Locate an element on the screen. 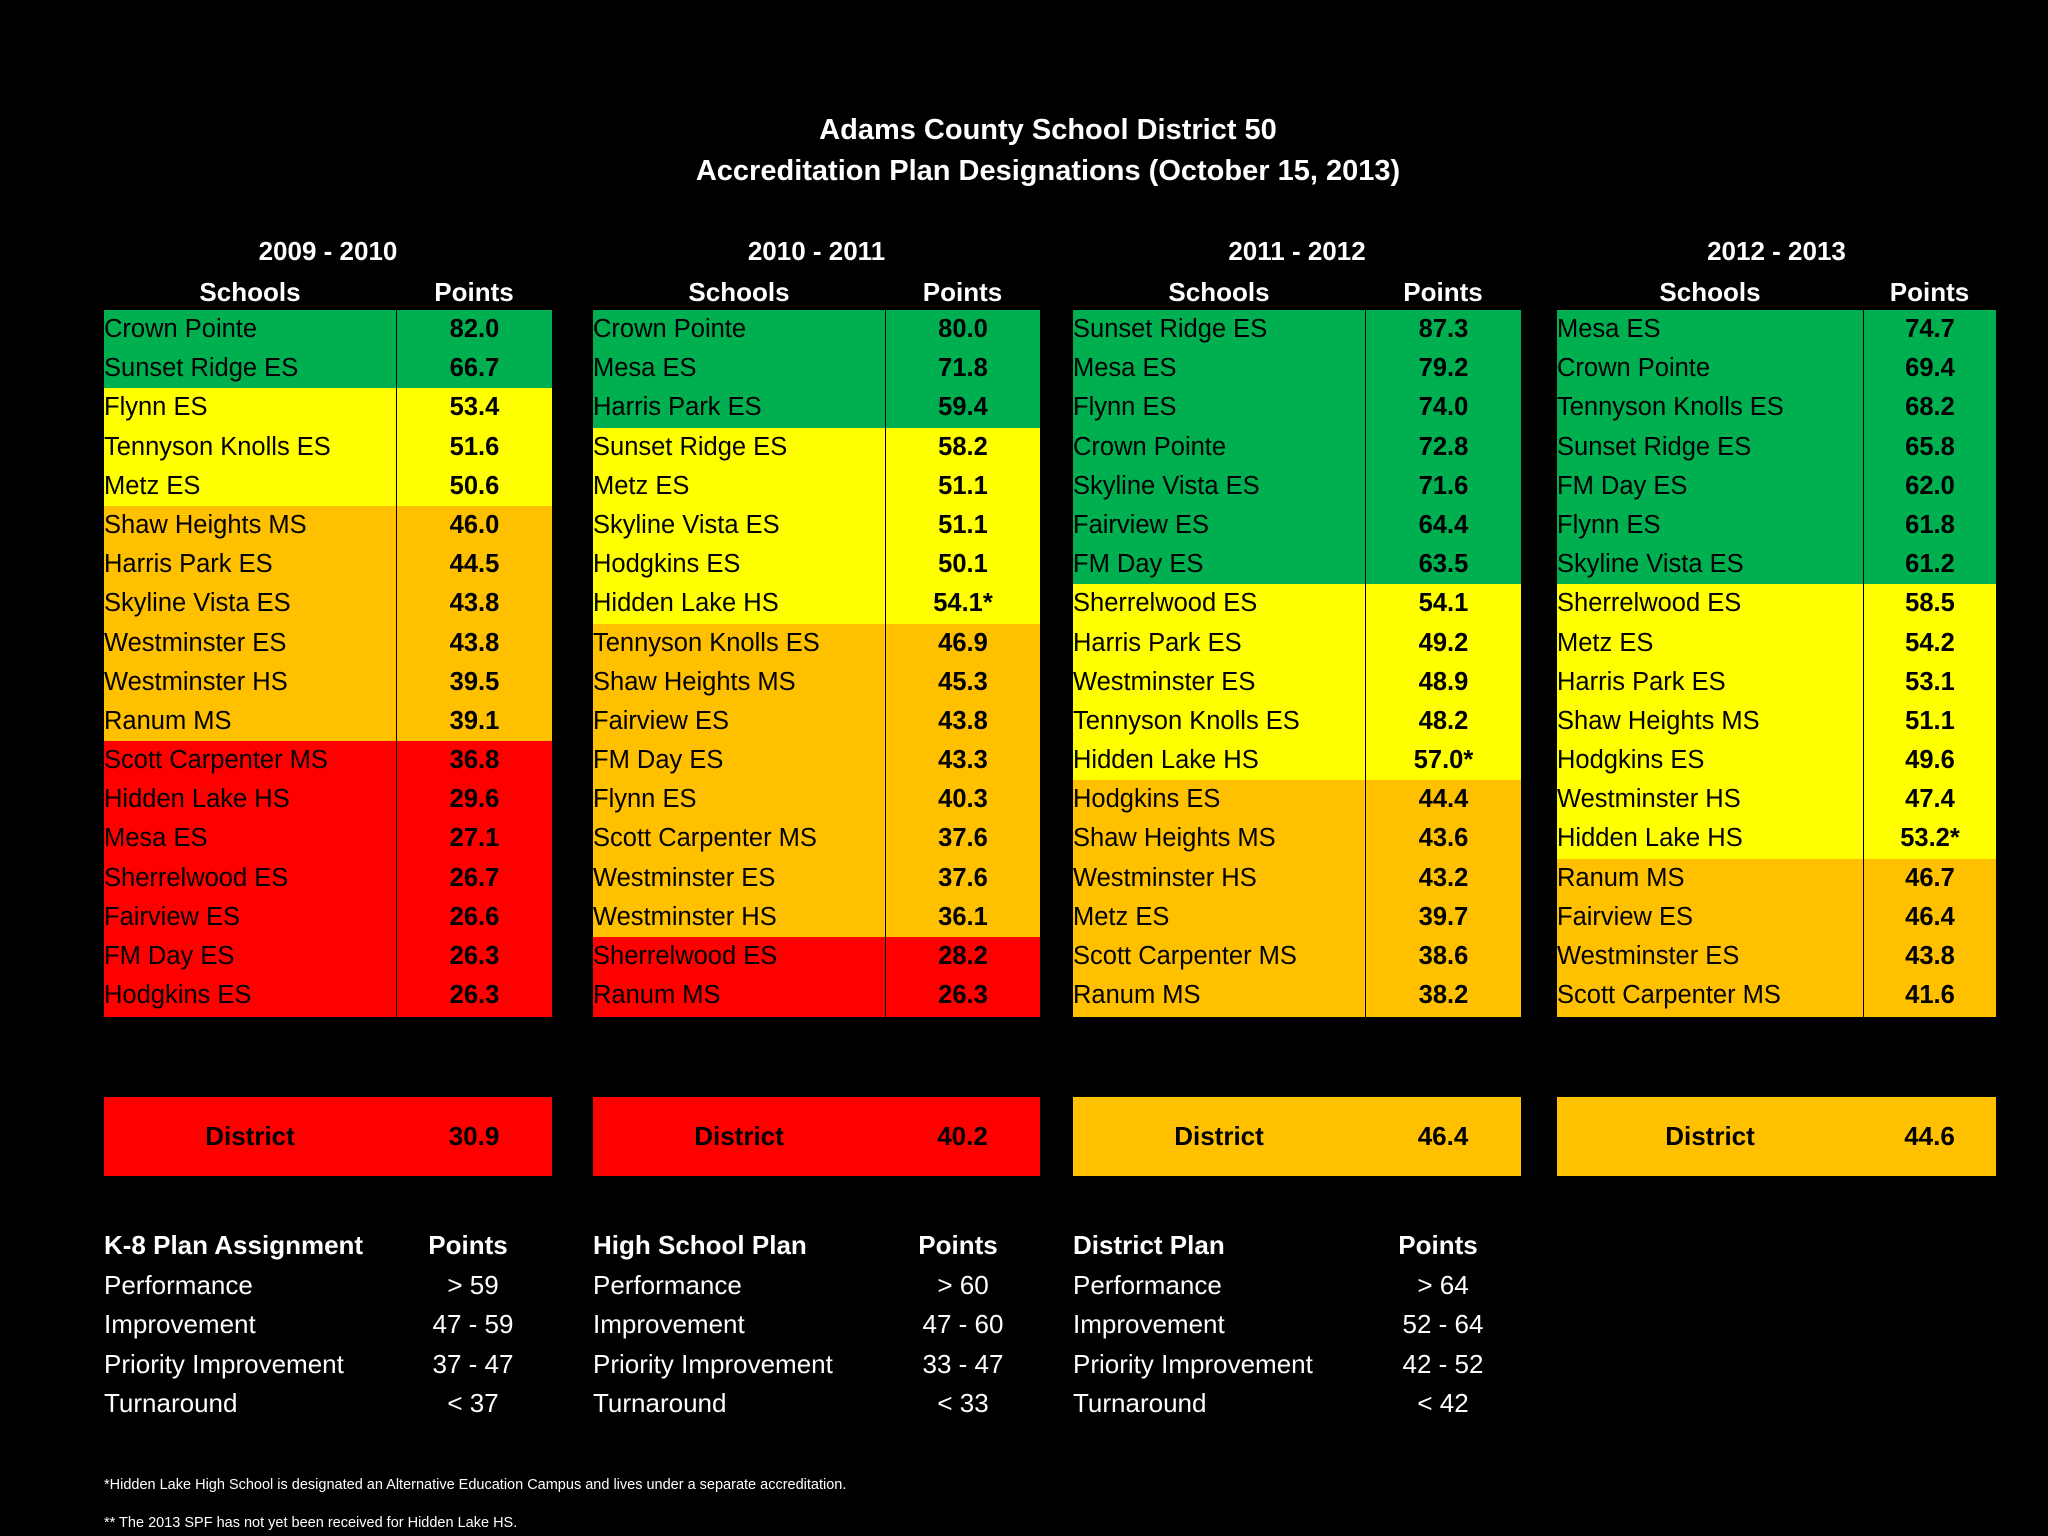 Image resolution: width=2048 pixels, height=1536 pixels. school-points: 38.2 is located at coordinates (1443, 997).